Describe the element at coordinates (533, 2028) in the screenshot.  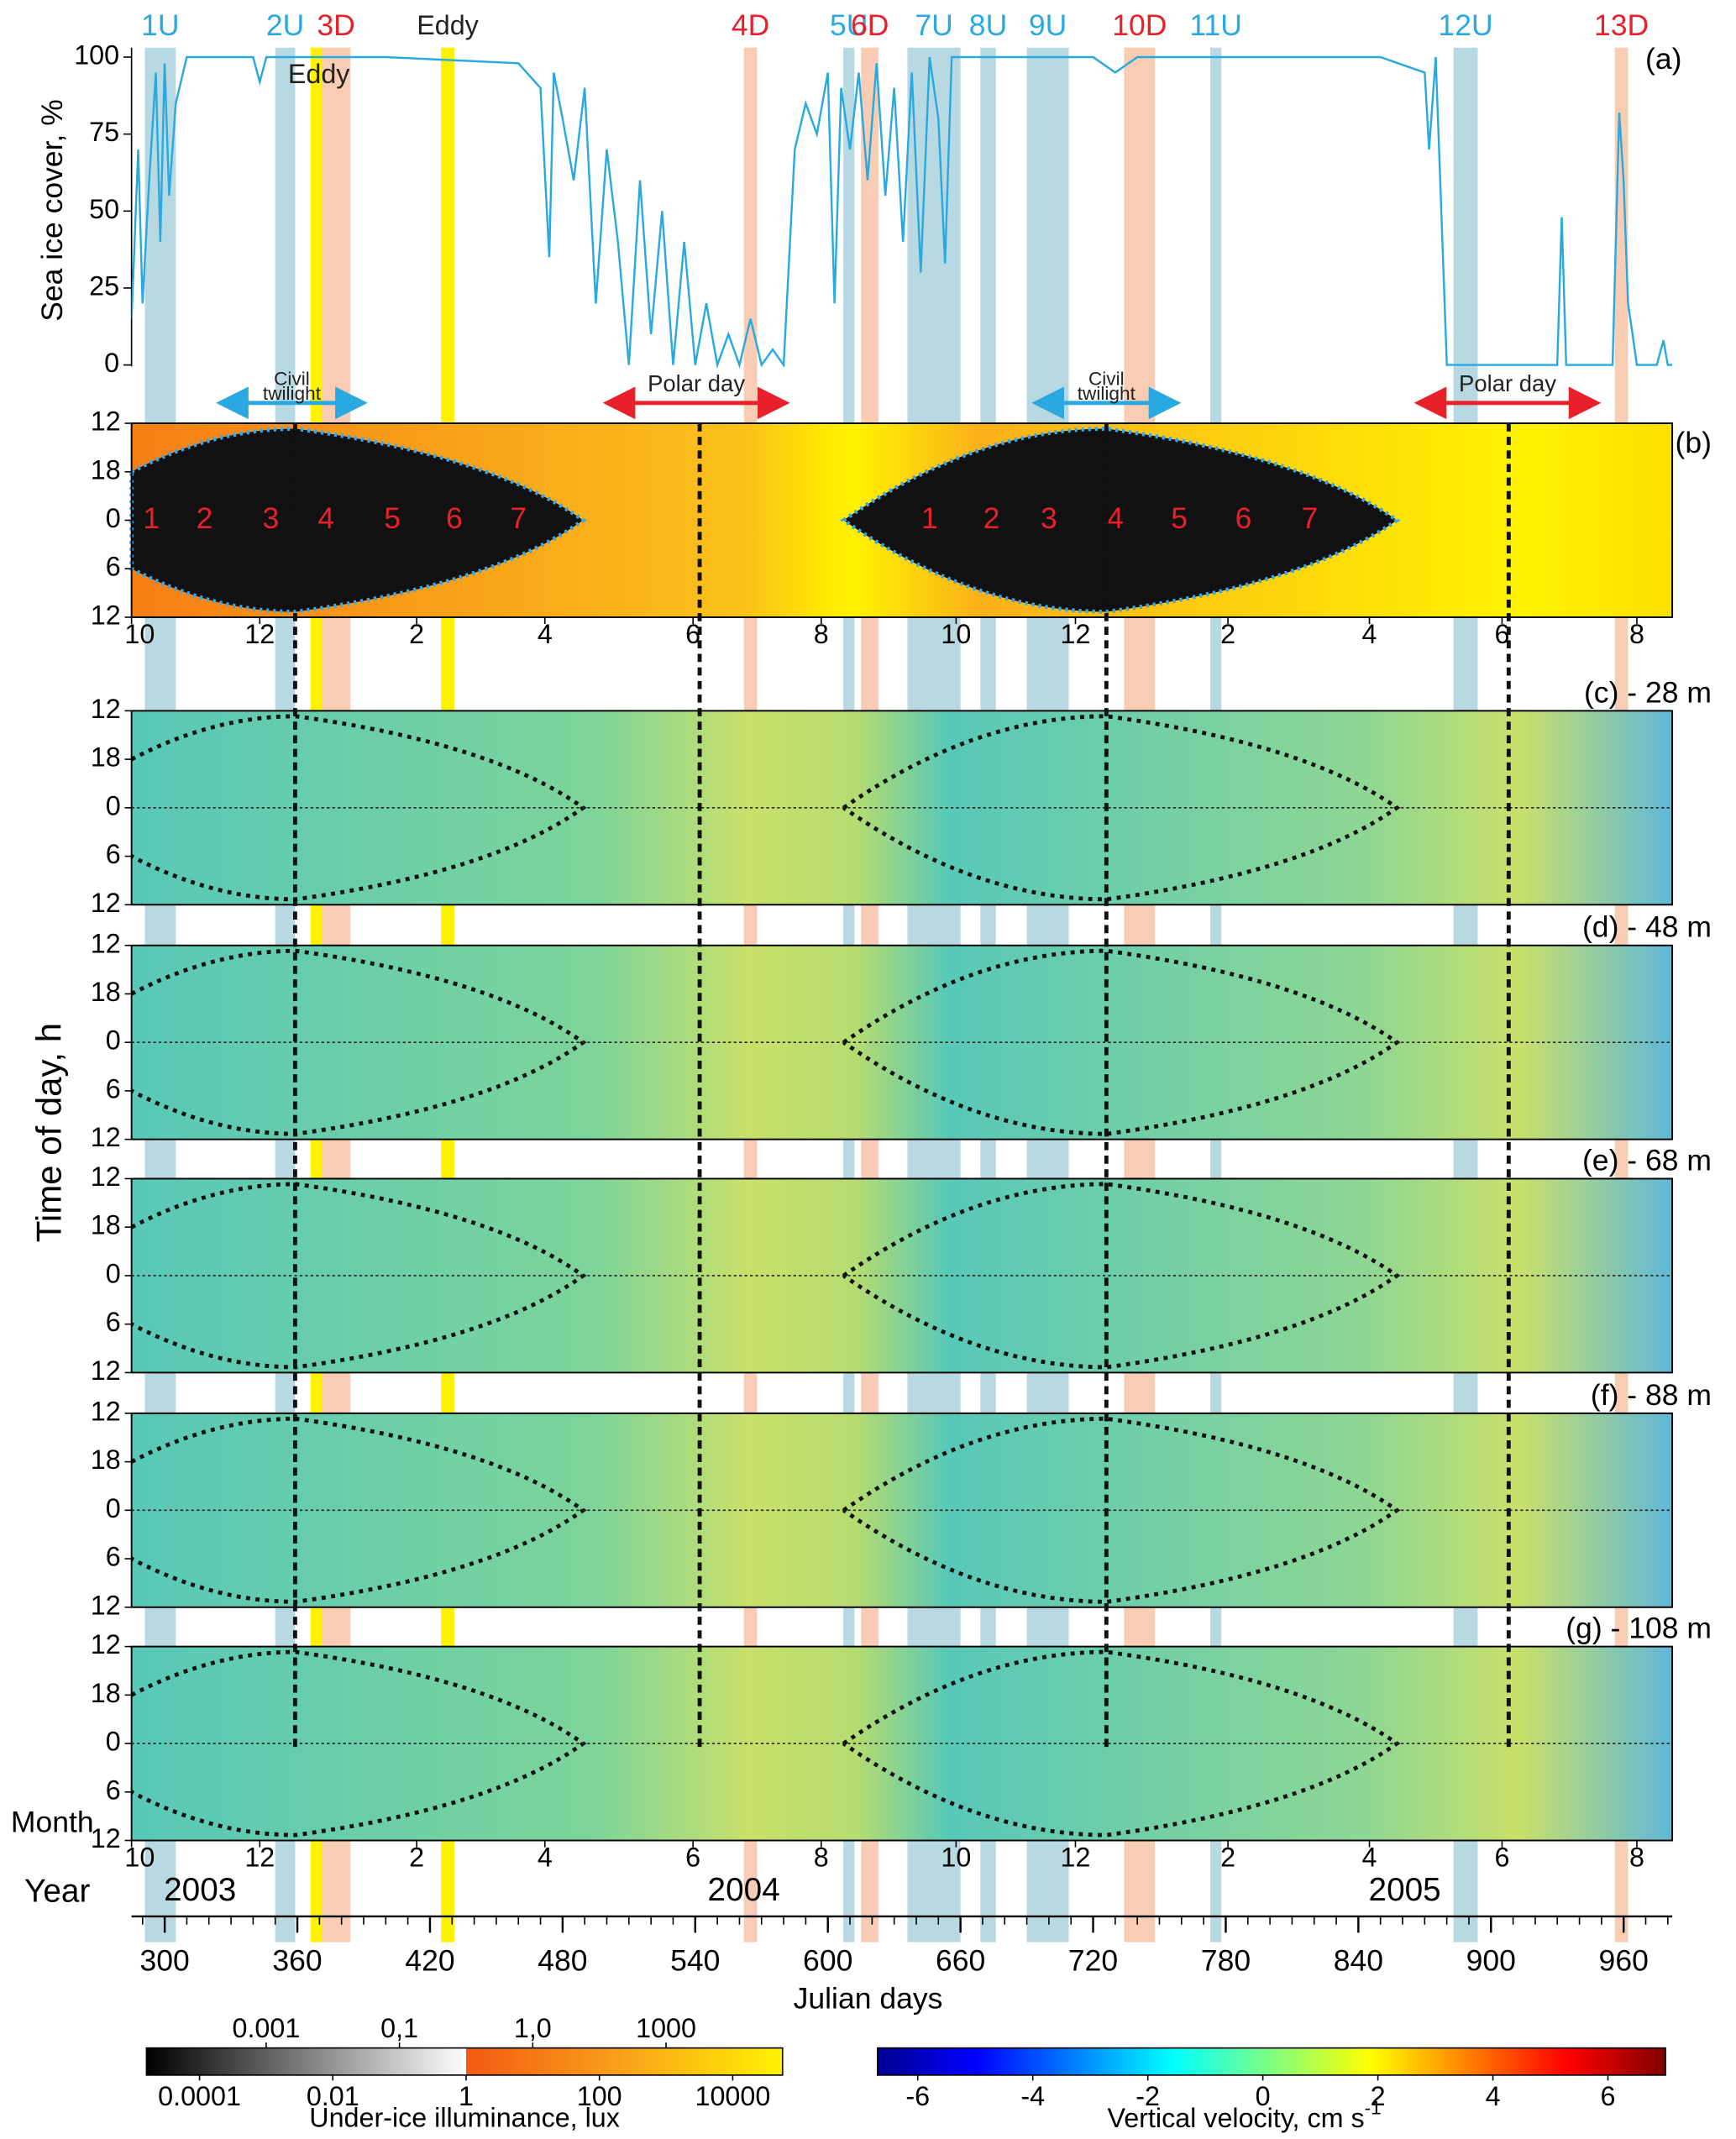
I see `colorbar-tick-label: 1,0` at that location.